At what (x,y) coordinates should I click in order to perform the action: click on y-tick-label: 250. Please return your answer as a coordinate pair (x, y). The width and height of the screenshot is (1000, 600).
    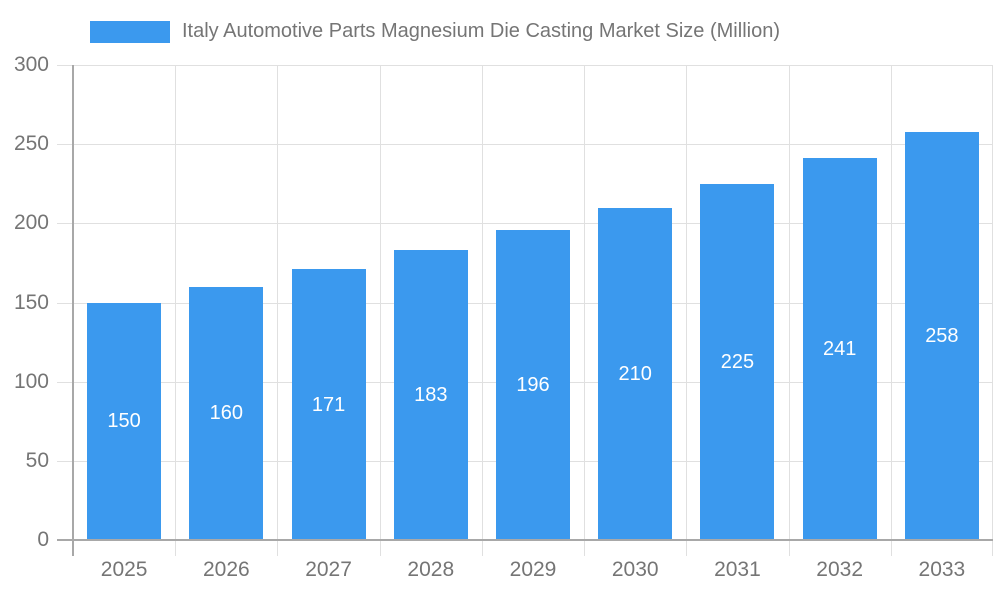
    Looking at the image, I should click on (31, 144).